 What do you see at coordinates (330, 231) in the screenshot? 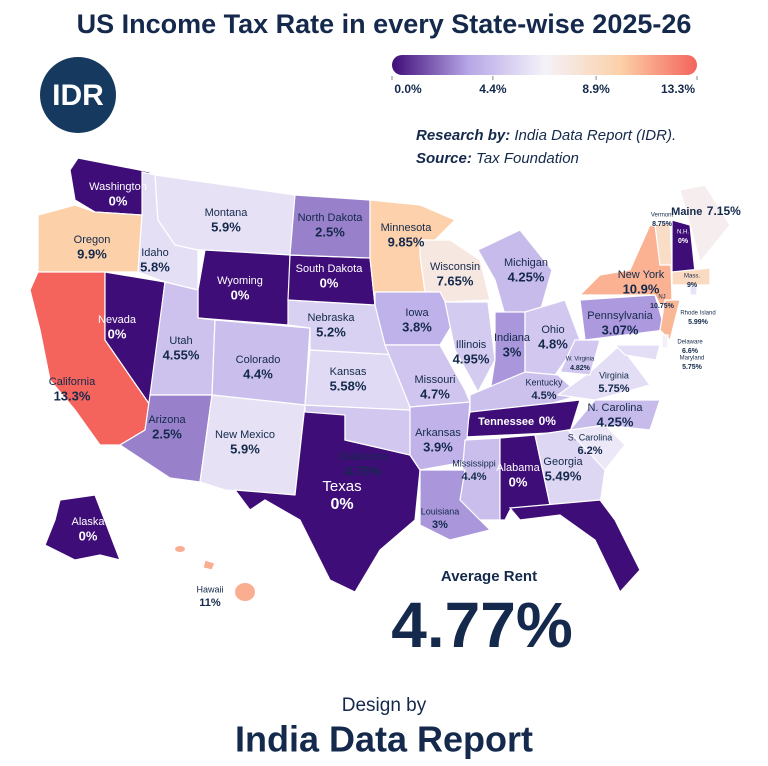
I see `state-value: 2.5%` at bounding box center [330, 231].